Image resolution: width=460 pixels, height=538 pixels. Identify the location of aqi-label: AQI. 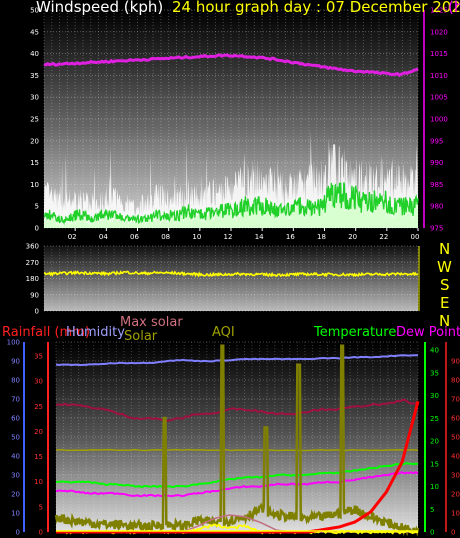
(223, 332).